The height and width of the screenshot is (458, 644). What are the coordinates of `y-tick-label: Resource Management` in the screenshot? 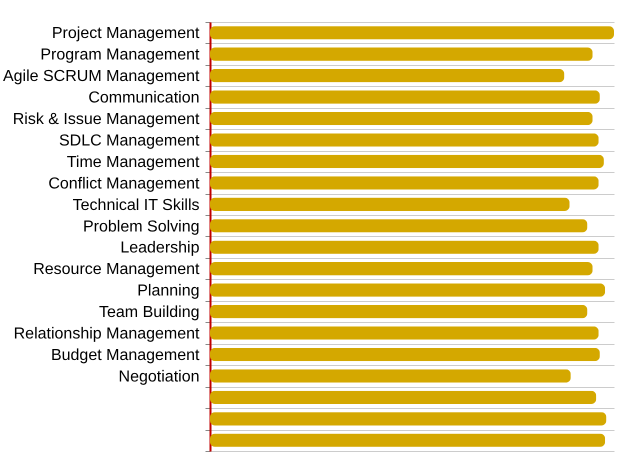 It's located at (116, 269).